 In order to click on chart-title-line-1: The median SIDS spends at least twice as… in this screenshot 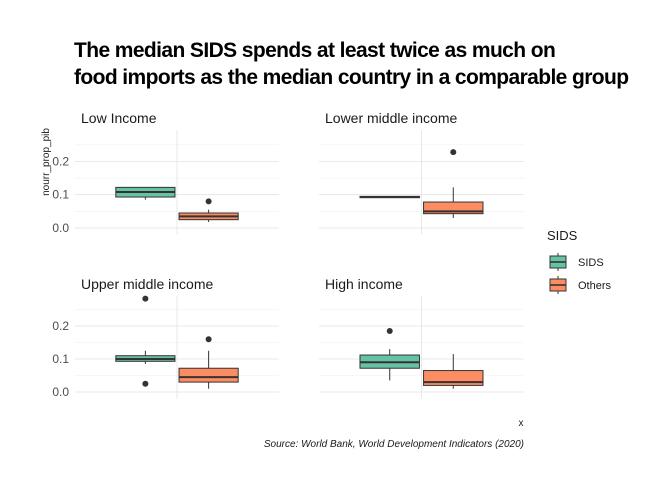, I will do `click(314, 50)`.